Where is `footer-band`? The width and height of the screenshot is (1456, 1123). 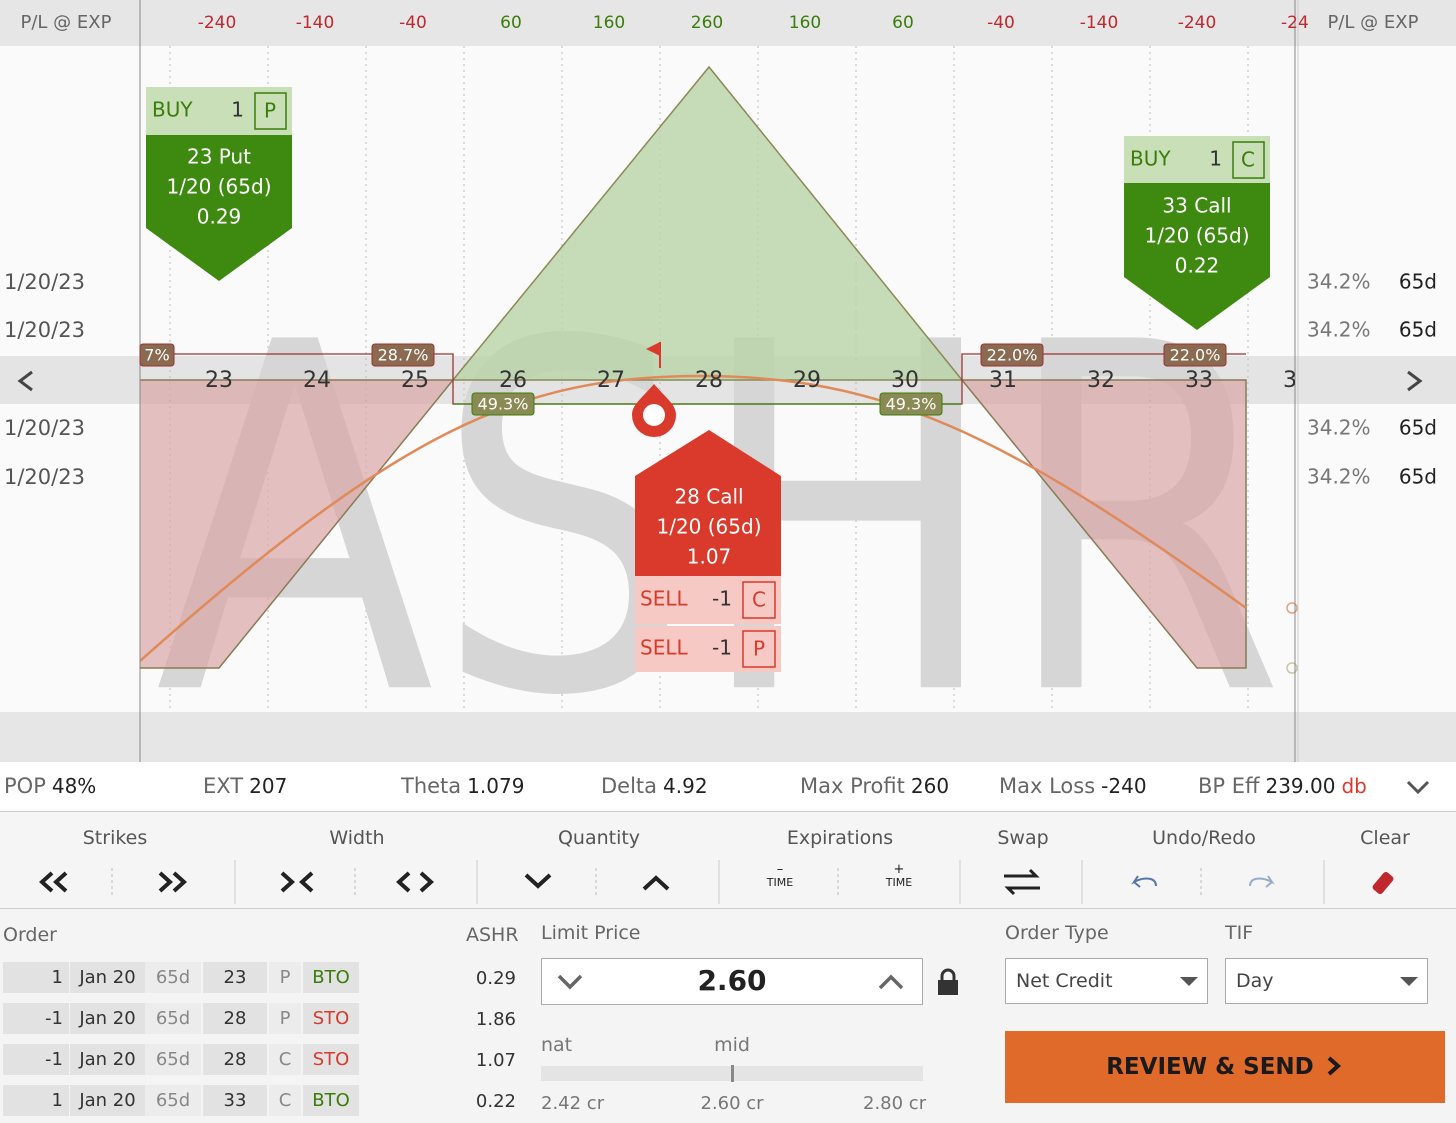 footer-band is located at coordinates (728, 737).